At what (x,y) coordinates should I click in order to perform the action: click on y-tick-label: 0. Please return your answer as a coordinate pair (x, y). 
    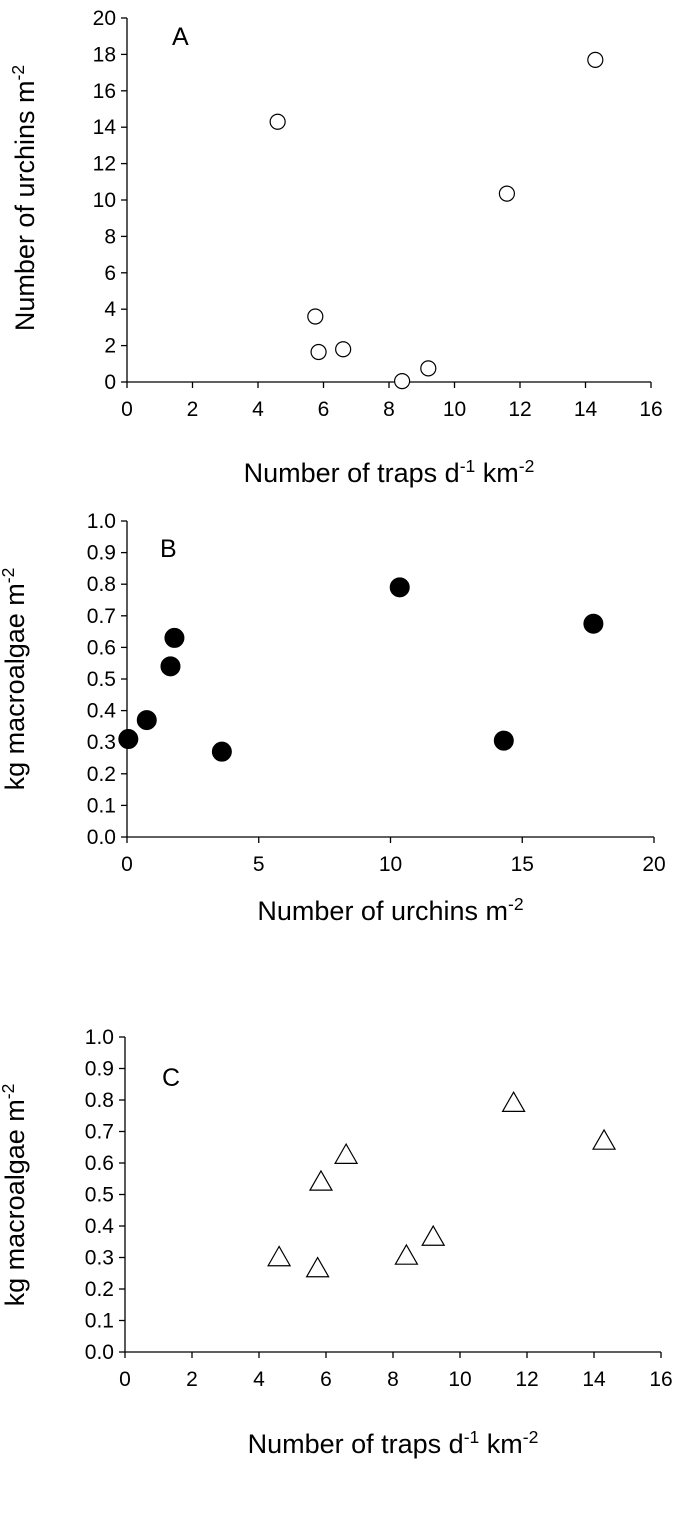
    Looking at the image, I should click on (110, 382).